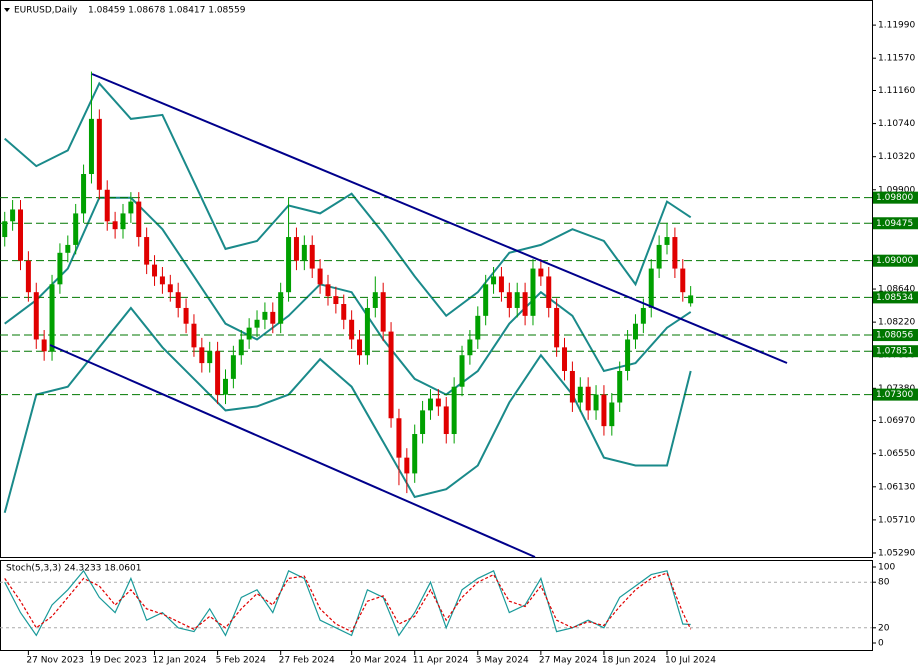  What do you see at coordinates (180, 661) in the screenshot?
I see `x-tick-label: 12 Jan 2024` at bounding box center [180, 661].